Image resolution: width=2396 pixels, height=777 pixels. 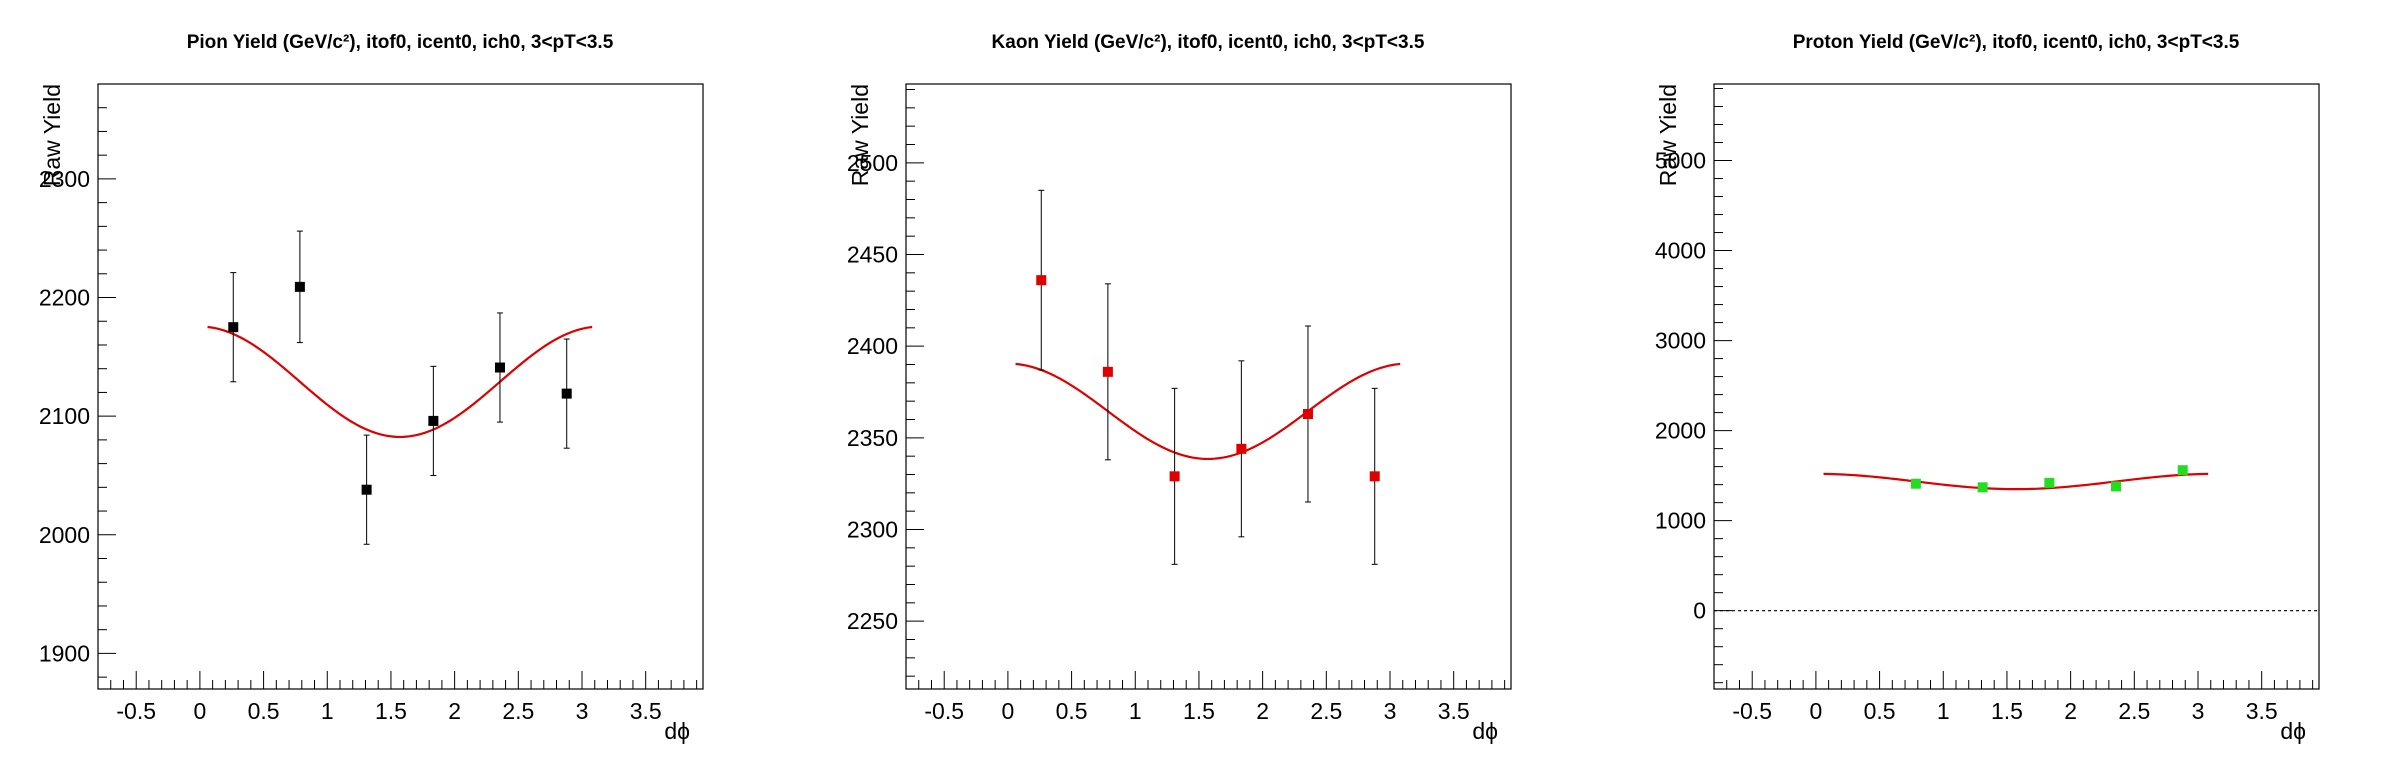 I want to click on y-tick-label: 0, so click(x=1699, y=611).